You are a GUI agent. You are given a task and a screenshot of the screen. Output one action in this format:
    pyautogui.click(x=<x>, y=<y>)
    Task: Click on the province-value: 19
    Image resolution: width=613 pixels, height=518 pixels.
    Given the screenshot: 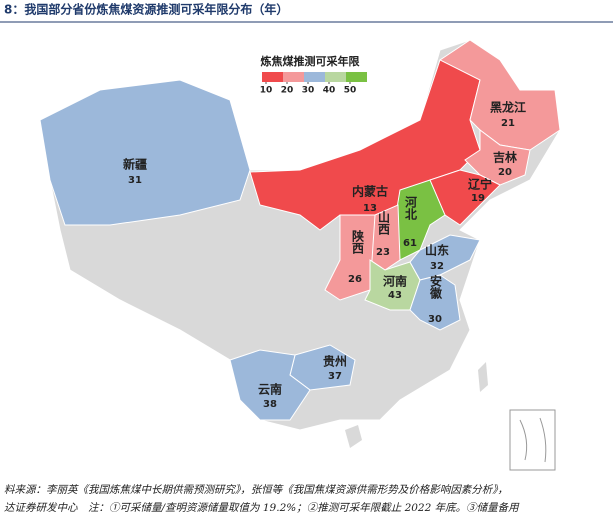 What is the action you would take?
    pyautogui.click(x=478, y=198)
    